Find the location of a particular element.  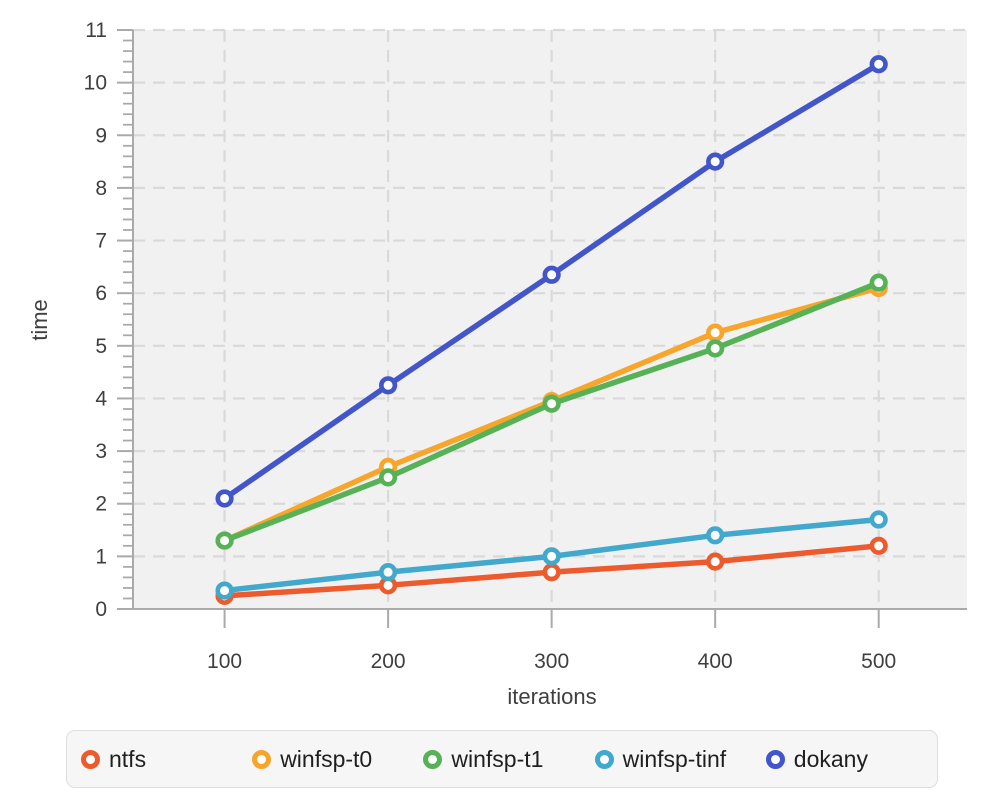

legend-label: winfsp-t1 is located at coordinates (497, 758).